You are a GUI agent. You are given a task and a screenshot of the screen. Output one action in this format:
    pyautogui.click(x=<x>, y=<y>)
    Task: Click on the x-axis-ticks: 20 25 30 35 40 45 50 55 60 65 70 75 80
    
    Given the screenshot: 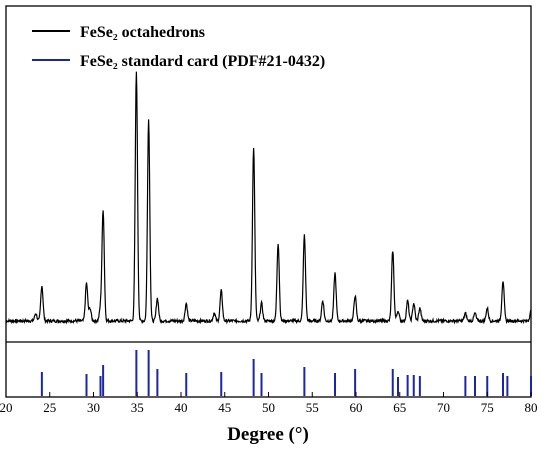 What is the action you would take?
    pyautogui.click(x=269, y=403)
    